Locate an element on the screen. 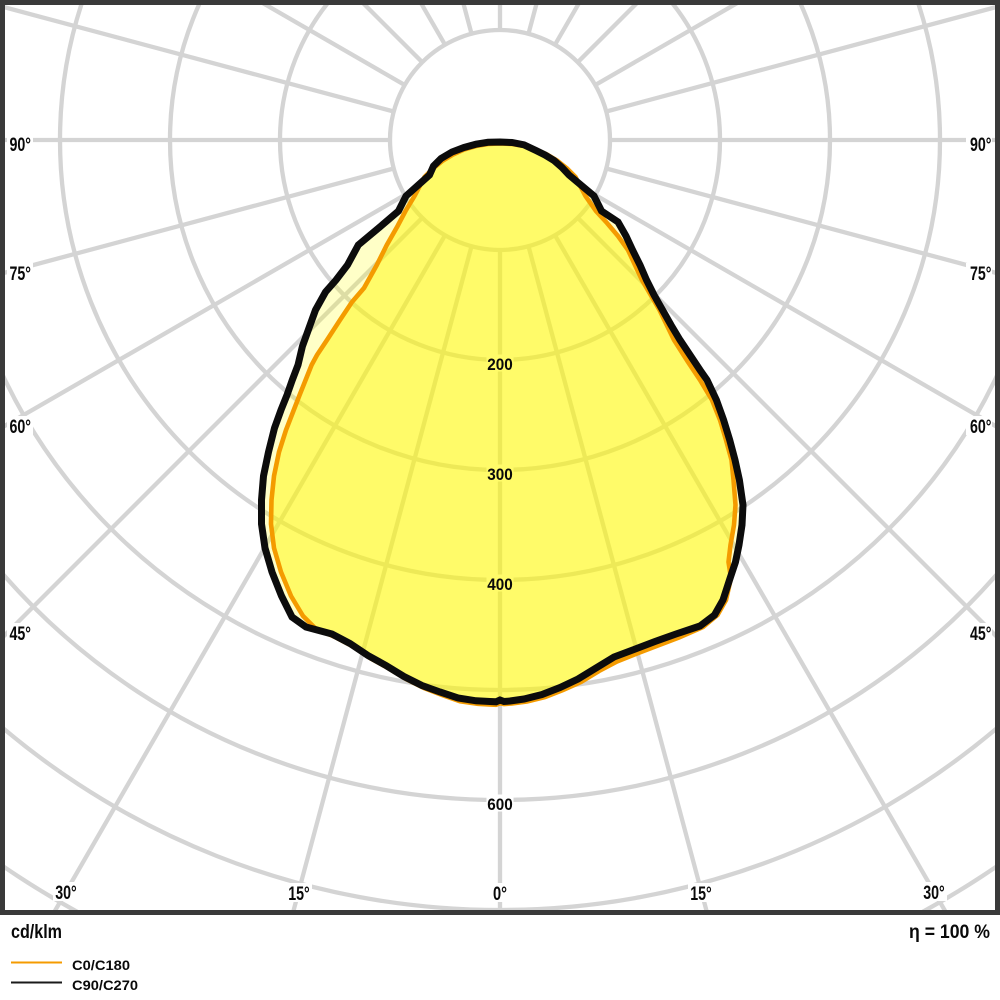 The image size is (1000, 1000). svg-text: 600 is located at coordinates (500, 804).